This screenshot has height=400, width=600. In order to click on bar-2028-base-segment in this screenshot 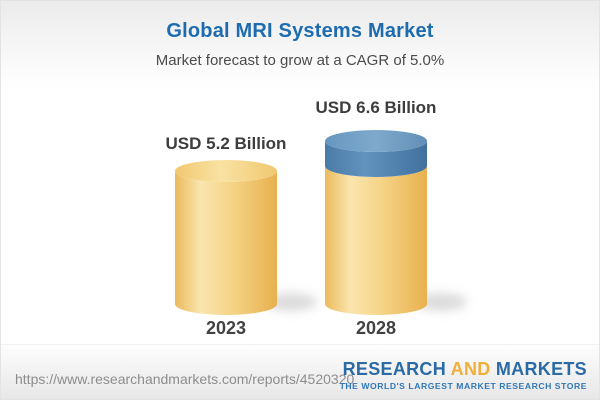, I will do `click(376, 240)`.